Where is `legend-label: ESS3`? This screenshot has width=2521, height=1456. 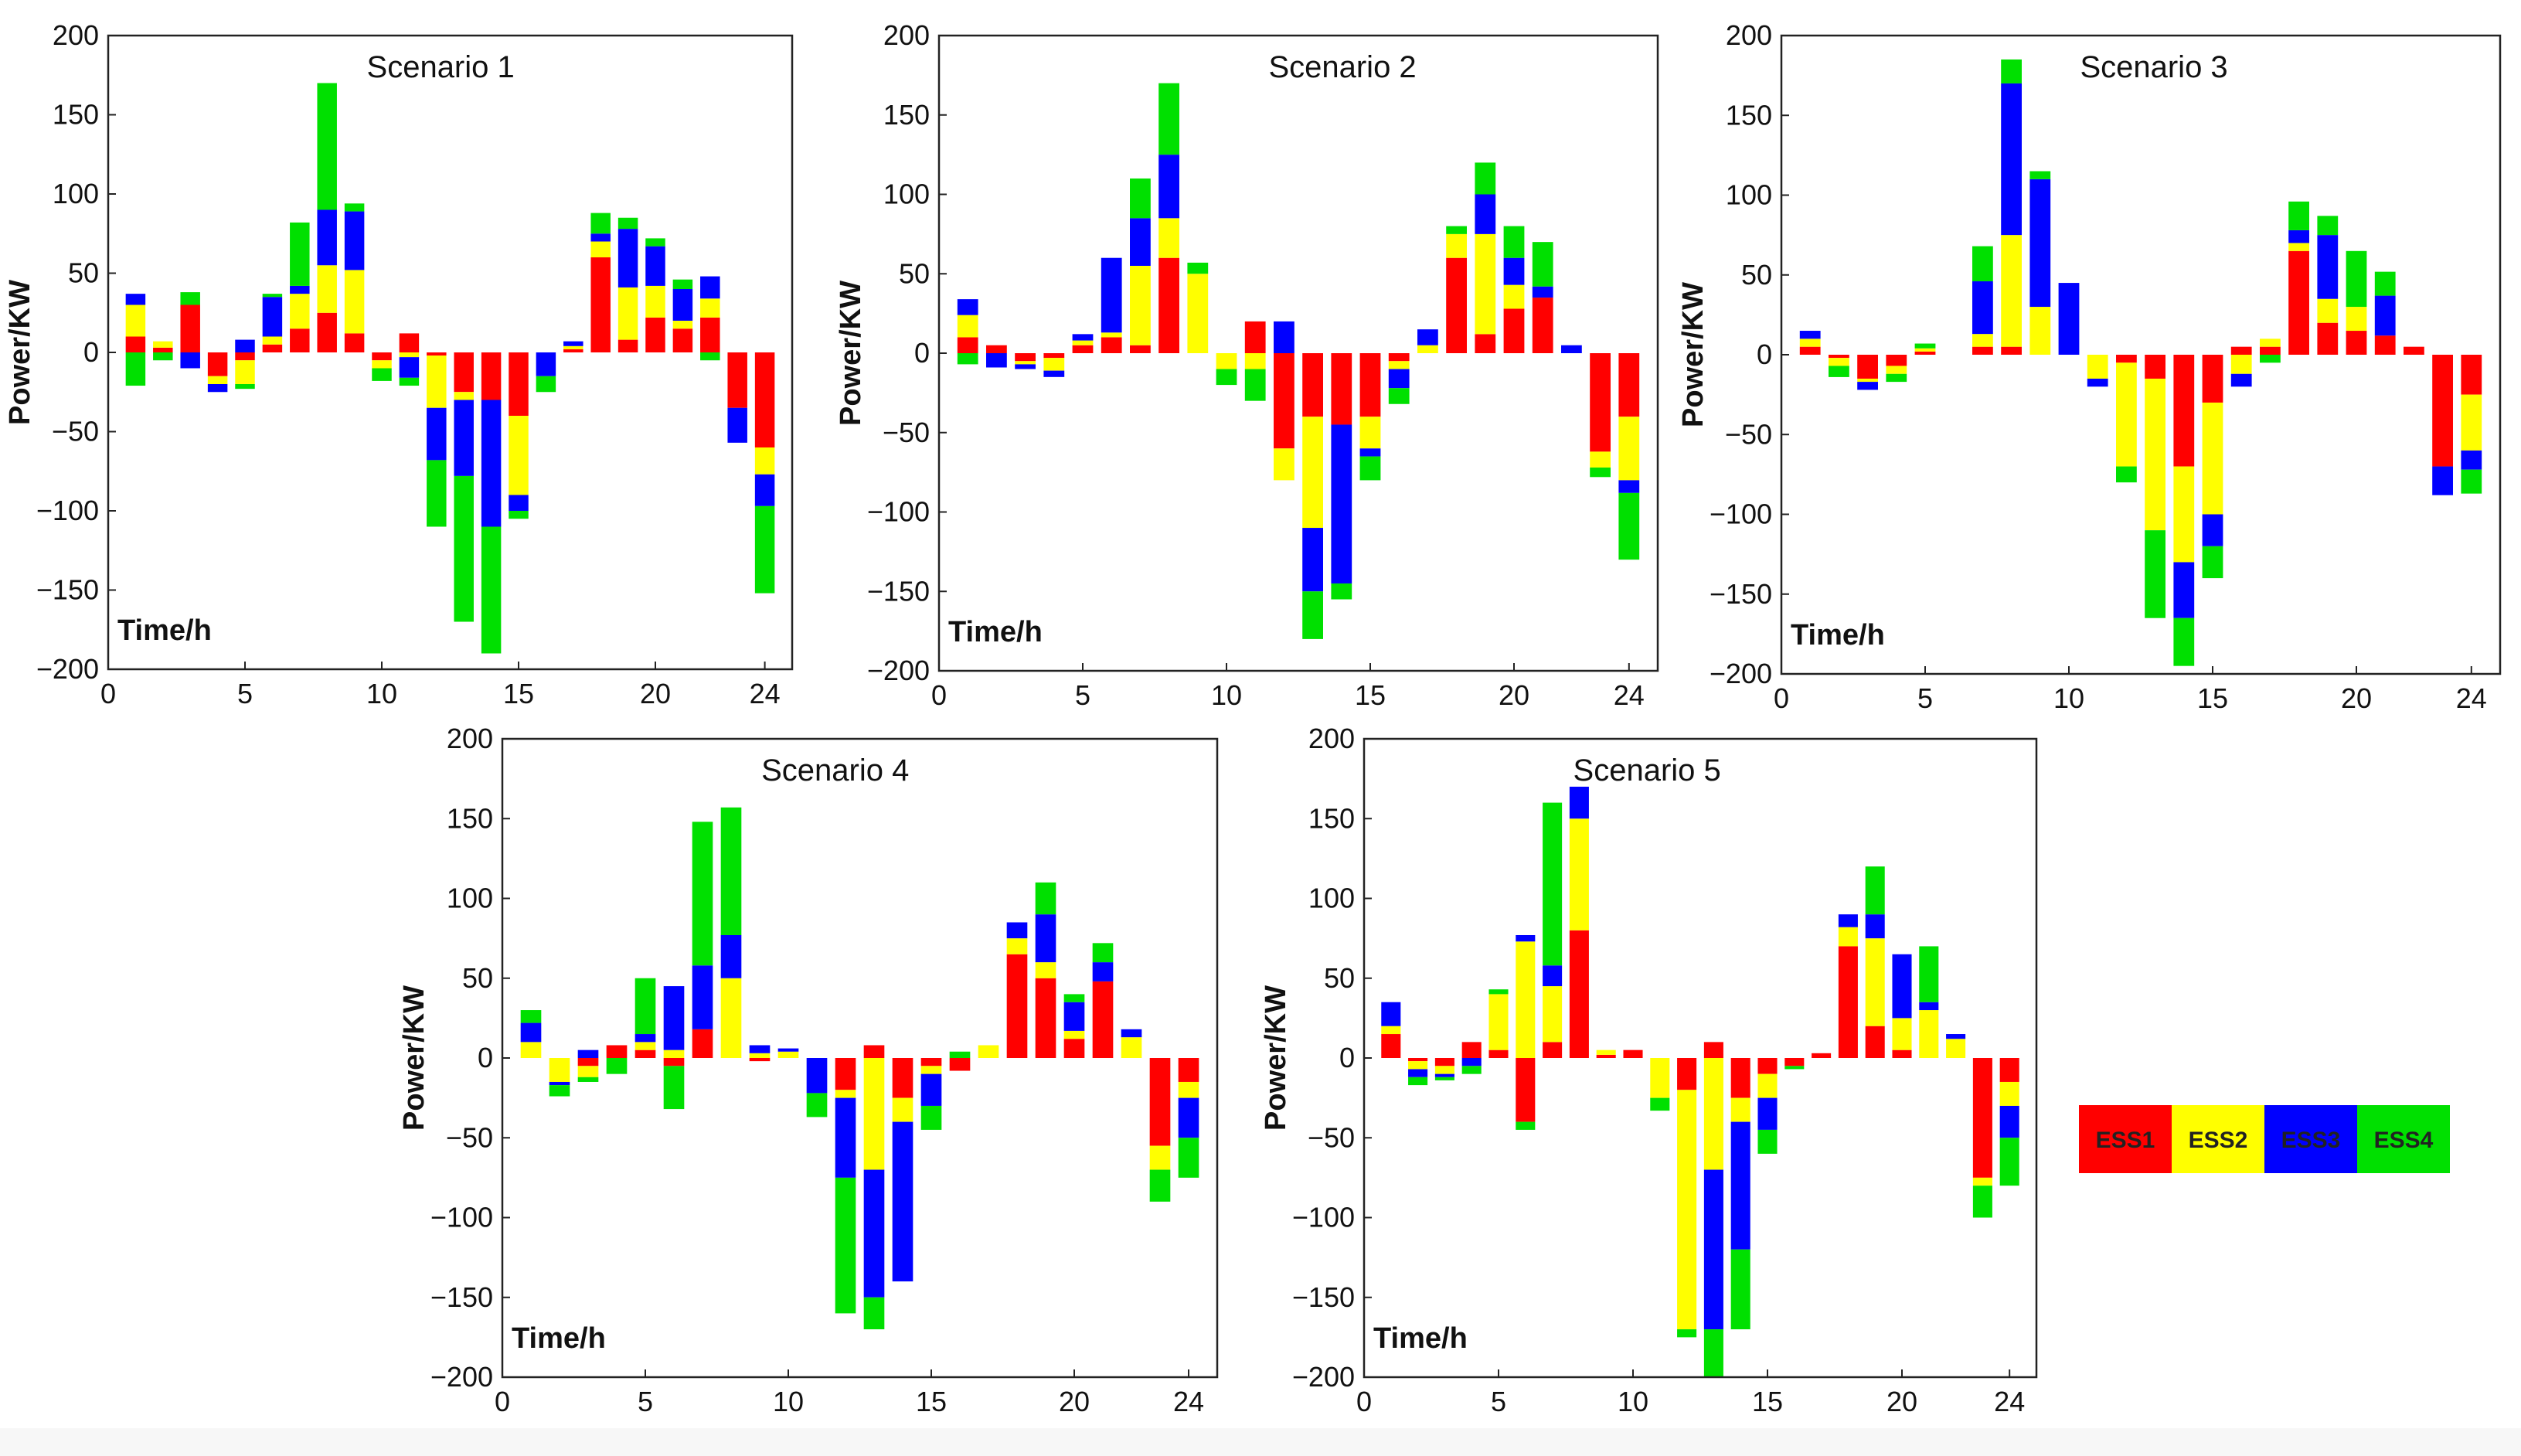
legend-label: ESS3 is located at coordinates (2311, 1141).